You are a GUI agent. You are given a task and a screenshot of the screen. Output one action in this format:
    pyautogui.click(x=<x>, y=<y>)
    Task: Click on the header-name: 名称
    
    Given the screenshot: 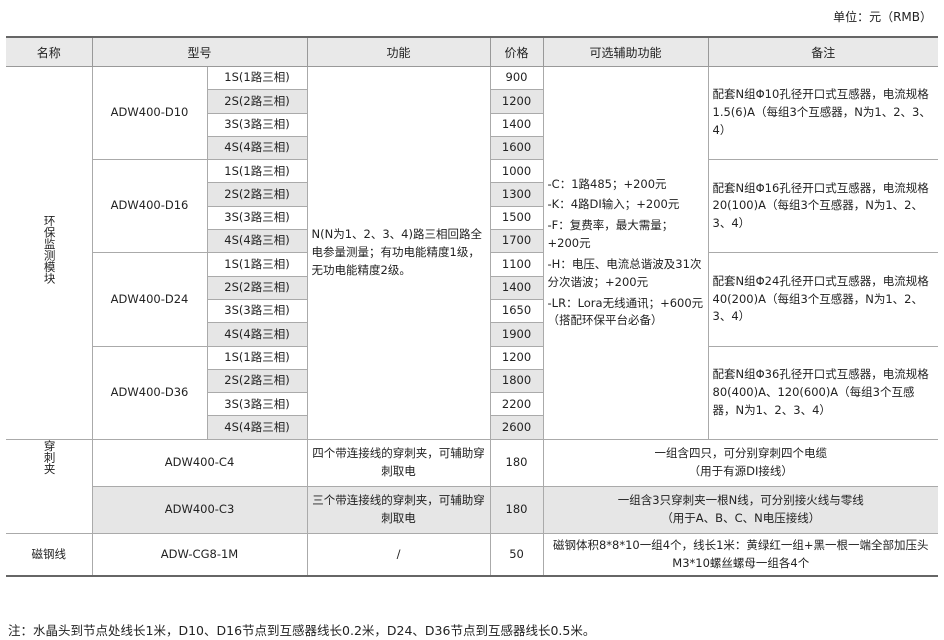 What is the action you would take?
    pyautogui.click(x=49, y=52)
    